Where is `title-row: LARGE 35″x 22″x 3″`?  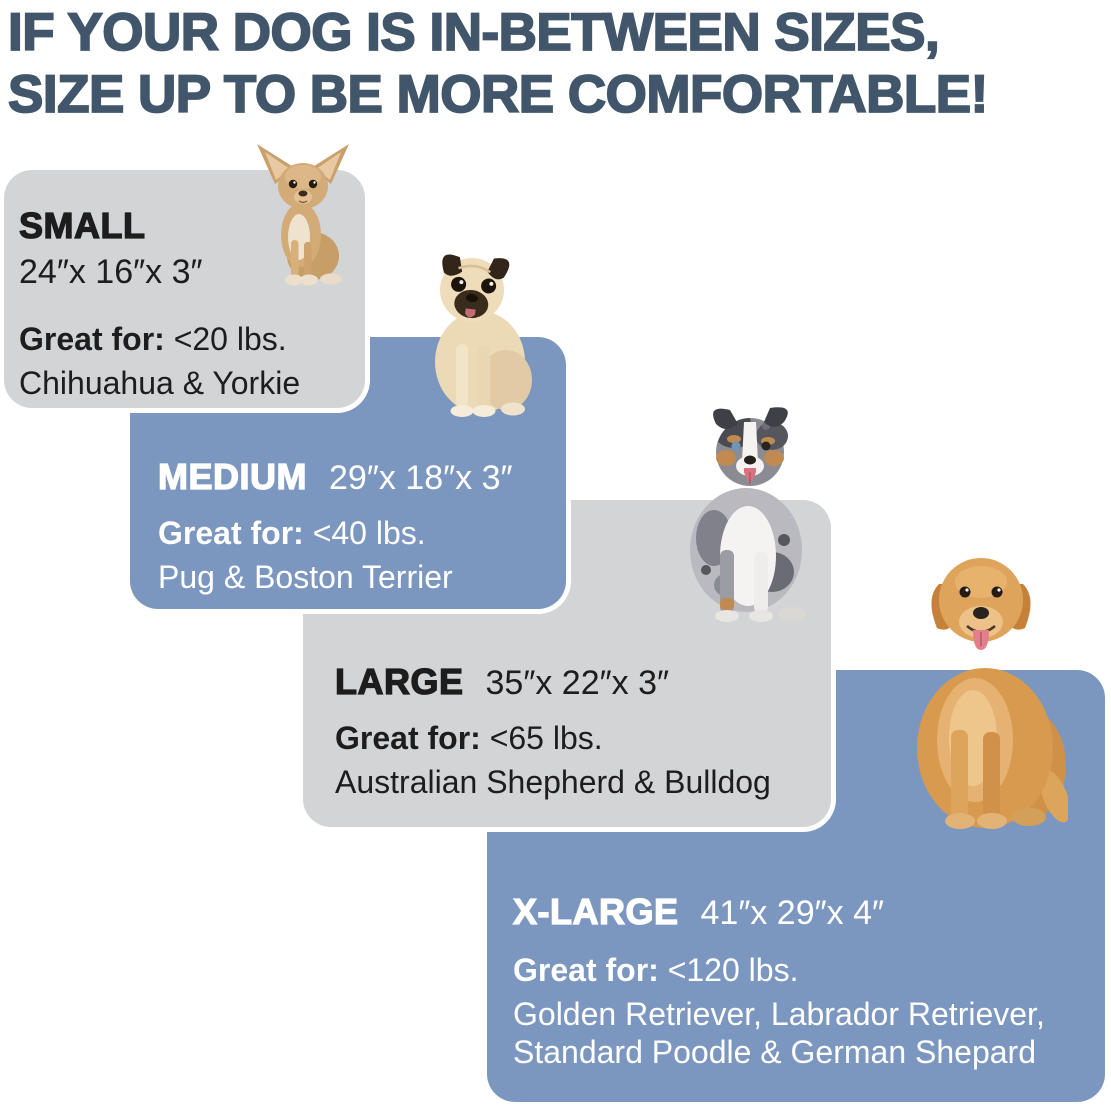 title-row: LARGE 35″x 22″x 3″ is located at coordinates (552, 682).